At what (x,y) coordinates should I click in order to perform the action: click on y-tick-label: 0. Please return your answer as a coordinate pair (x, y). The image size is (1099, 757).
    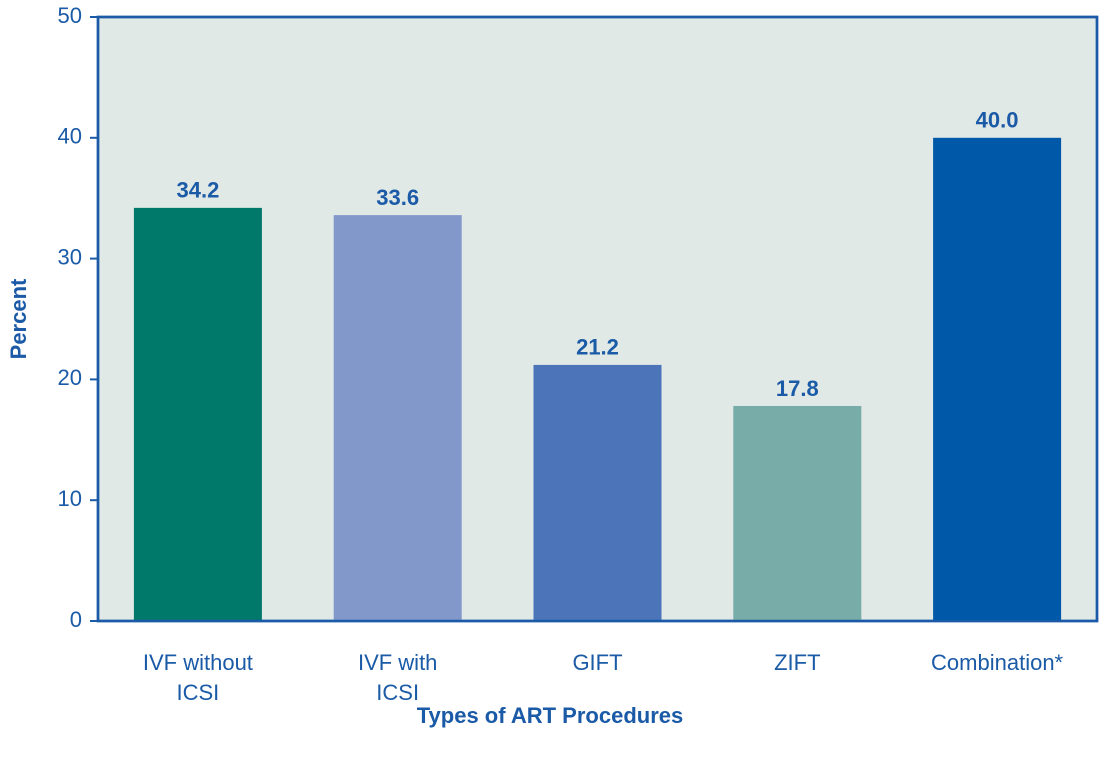
    Looking at the image, I should click on (76, 619).